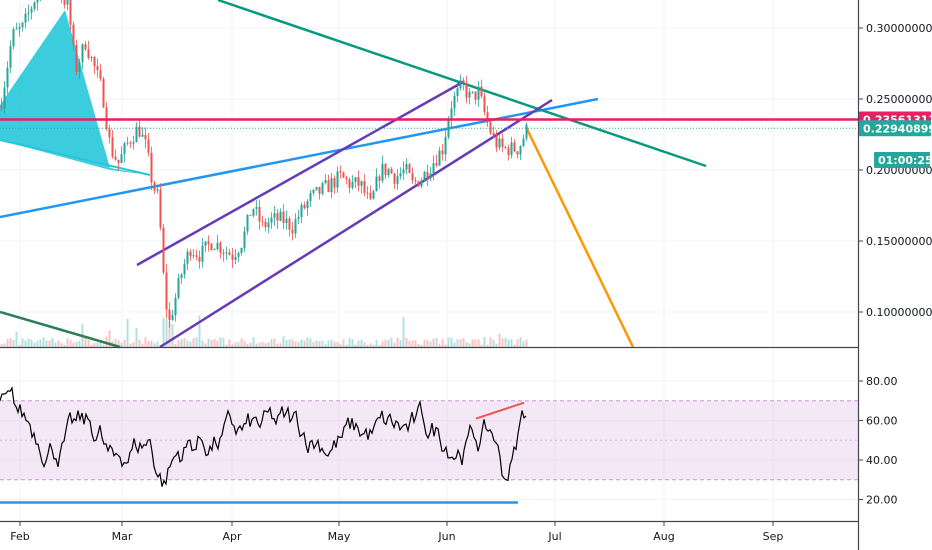  Describe the element at coordinates (773, 536) in the screenshot. I see `x-axis-tick-label: Sep` at that location.